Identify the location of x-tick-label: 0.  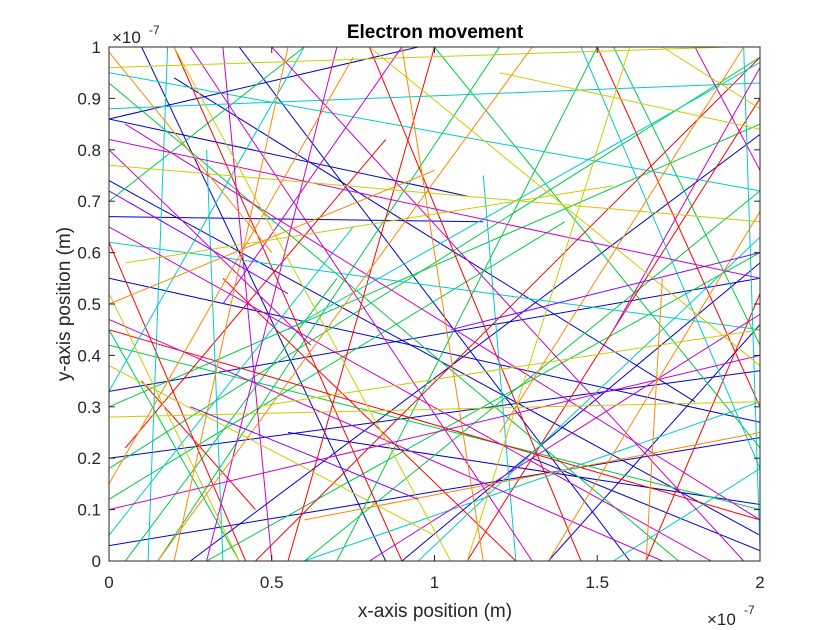
(108, 582).